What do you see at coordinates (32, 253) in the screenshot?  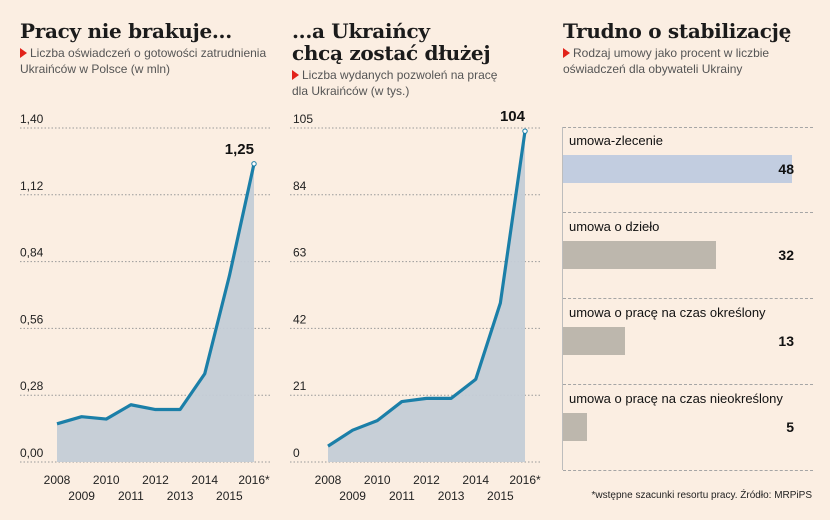 I see `y-tick-label: 0,84` at bounding box center [32, 253].